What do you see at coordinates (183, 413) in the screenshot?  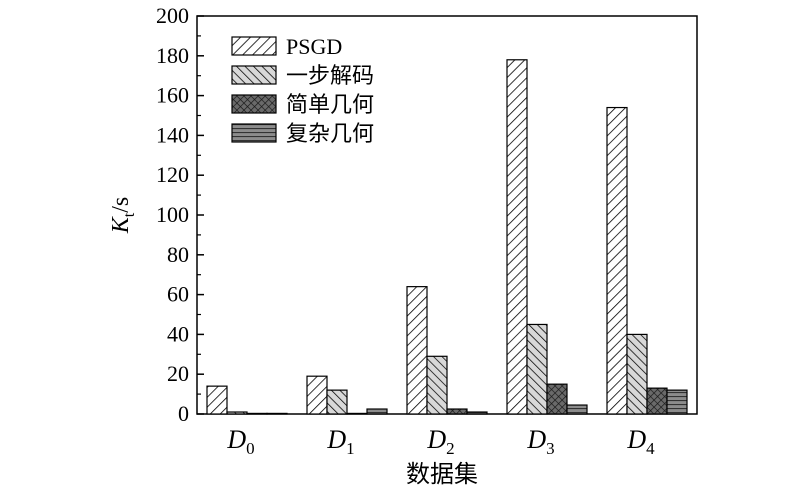 I see `y-tick-label: 0` at bounding box center [183, 413].